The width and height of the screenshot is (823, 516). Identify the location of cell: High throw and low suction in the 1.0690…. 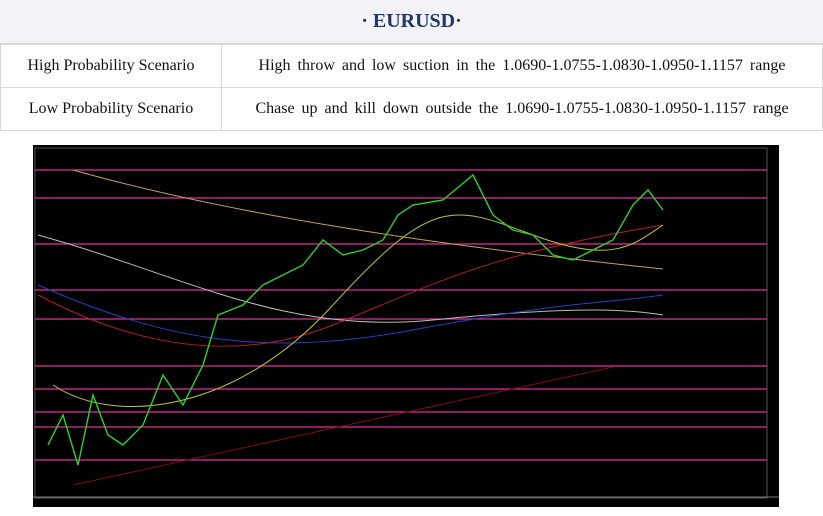
(522, 66).